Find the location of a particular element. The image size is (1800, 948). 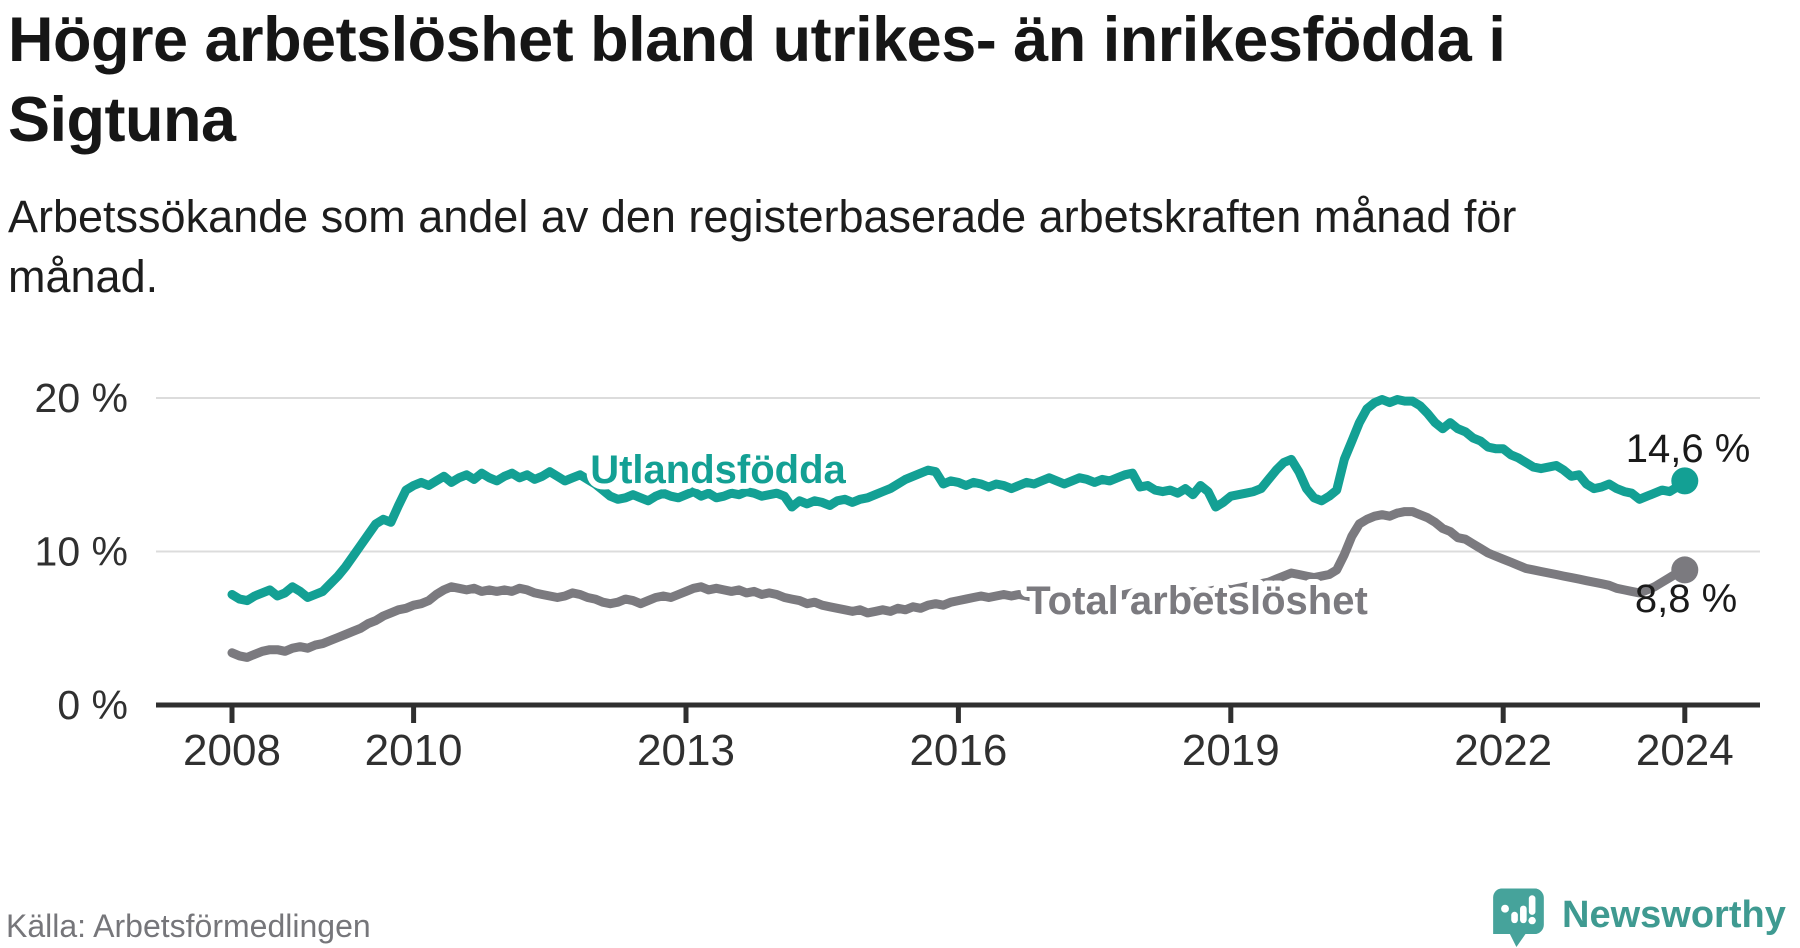

y-tick-label: 0 % is located at coordinates (92, 705).